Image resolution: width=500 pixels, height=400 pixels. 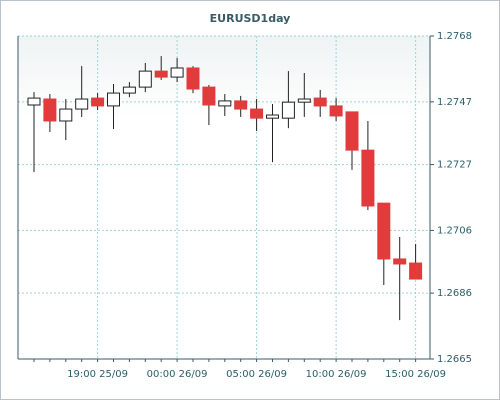 I want to click on y-tick-label: 1.2747, so click(x=454, y=102).